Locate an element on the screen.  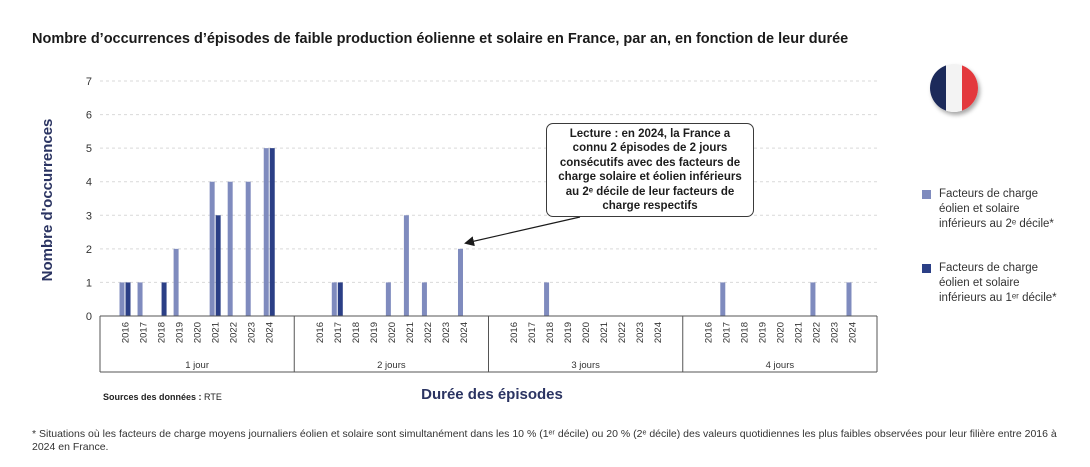
sources-note: Sources des données : RTE is located at coordinates (162, 397).